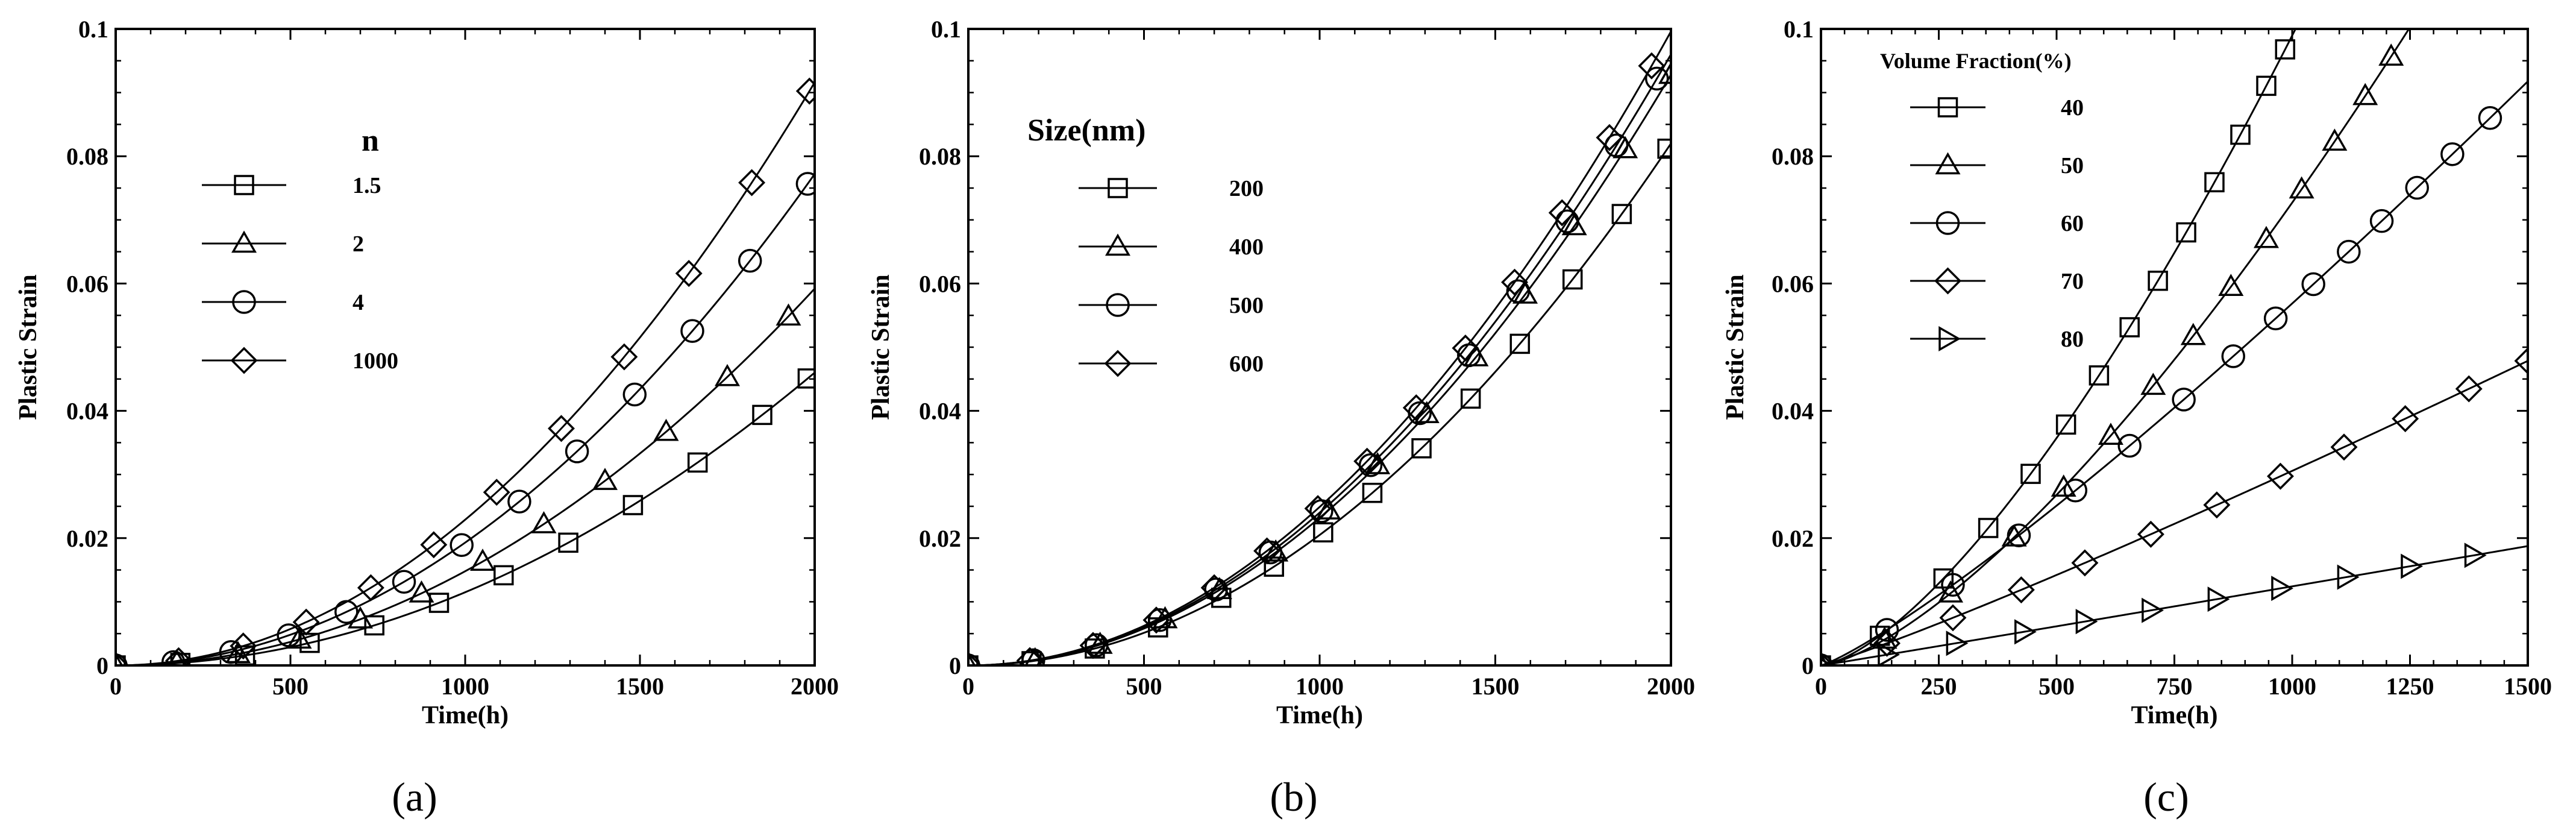  Describe the element at coordinates (1086, 130) in the screenshot. I see `legend-title: Size(nm)` at that location.